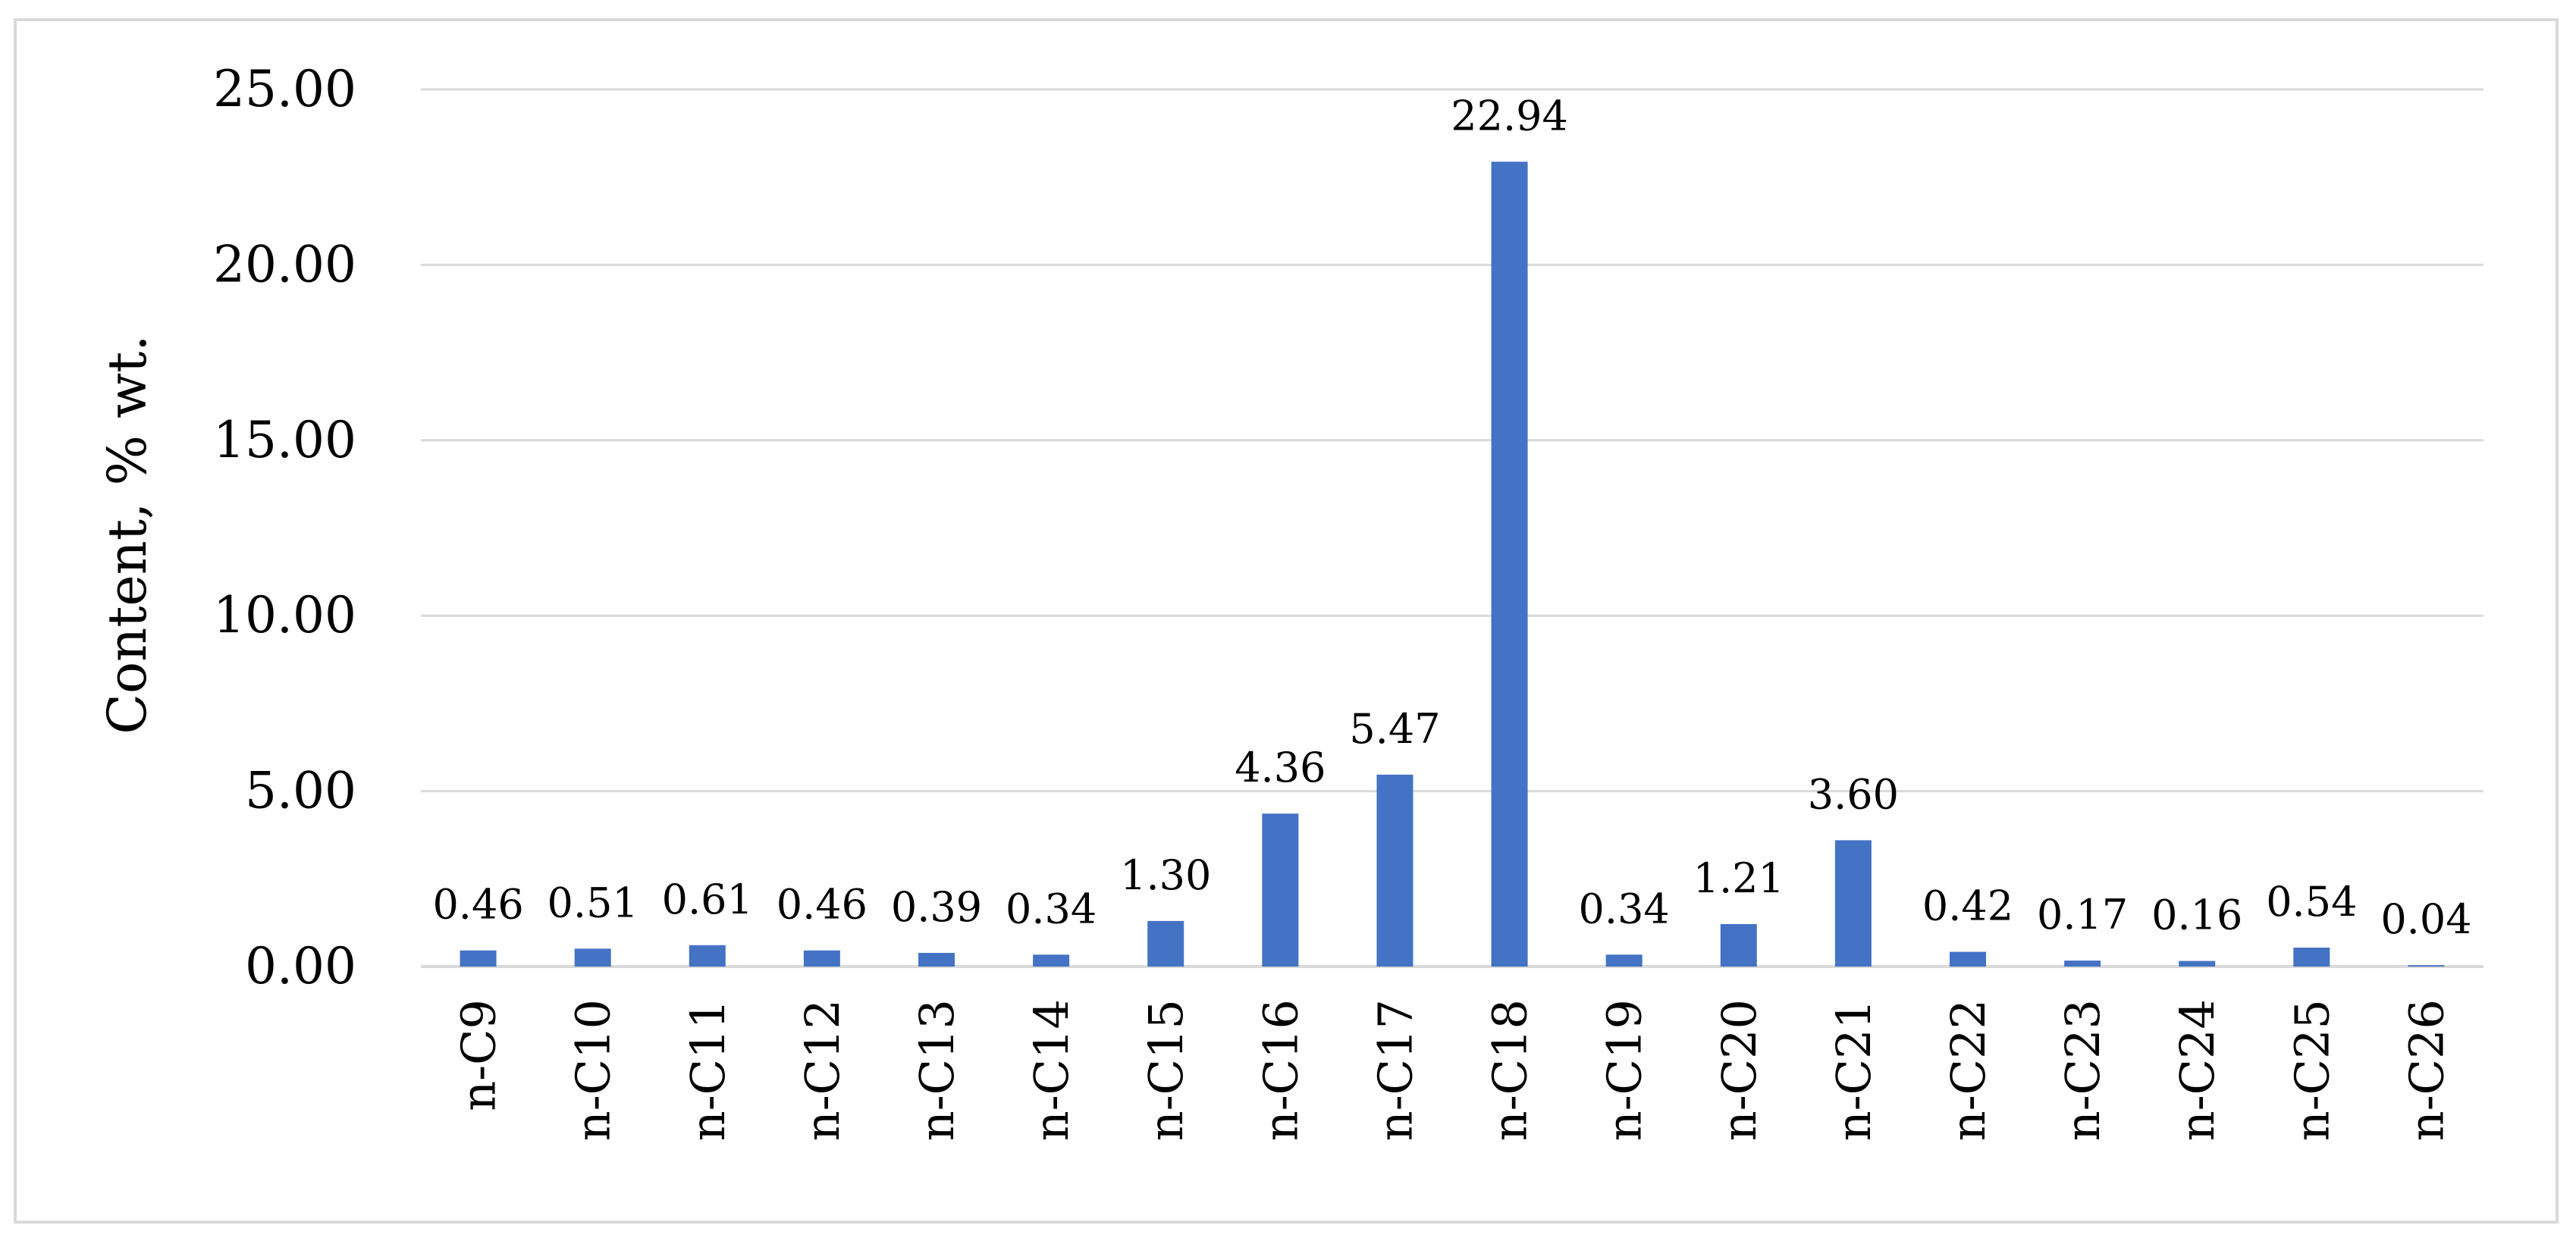 This screenshot has height=1241, width=2576. Describe the element at coordinates (2197, 964) in the screenshot. I see `bar-n-c24` at that location.